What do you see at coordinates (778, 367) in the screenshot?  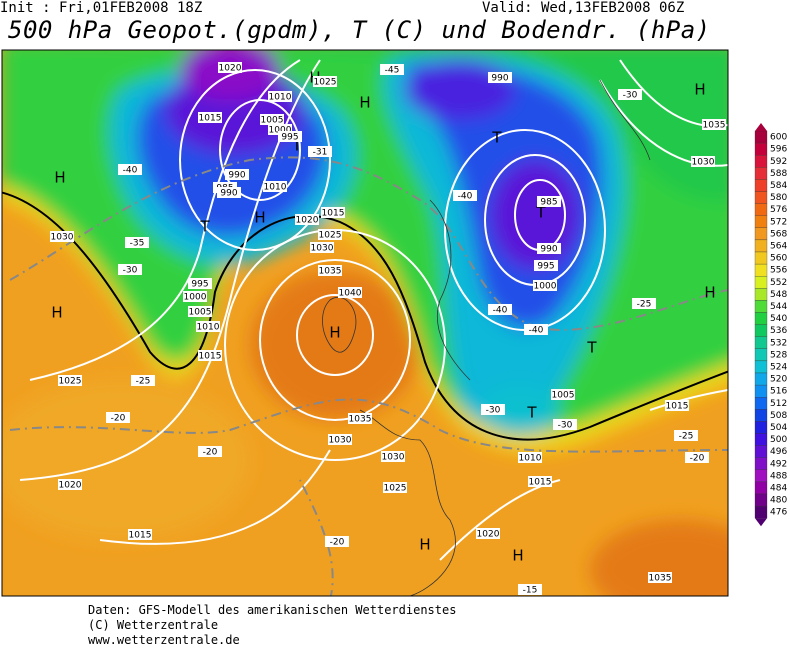 I see `colorbar-label: 524` at bounding box center [778, 367].